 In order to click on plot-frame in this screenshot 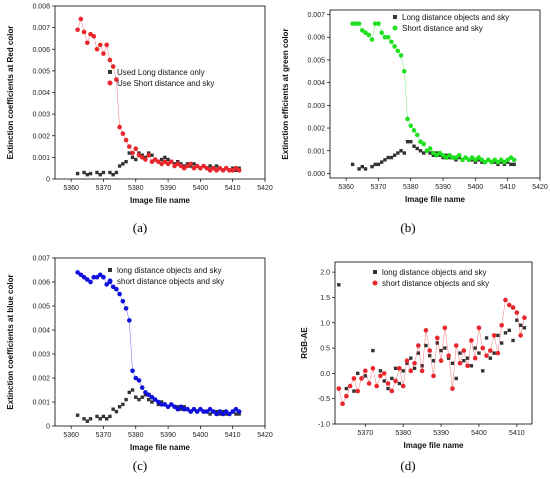, I will do `click(435, 94)`.